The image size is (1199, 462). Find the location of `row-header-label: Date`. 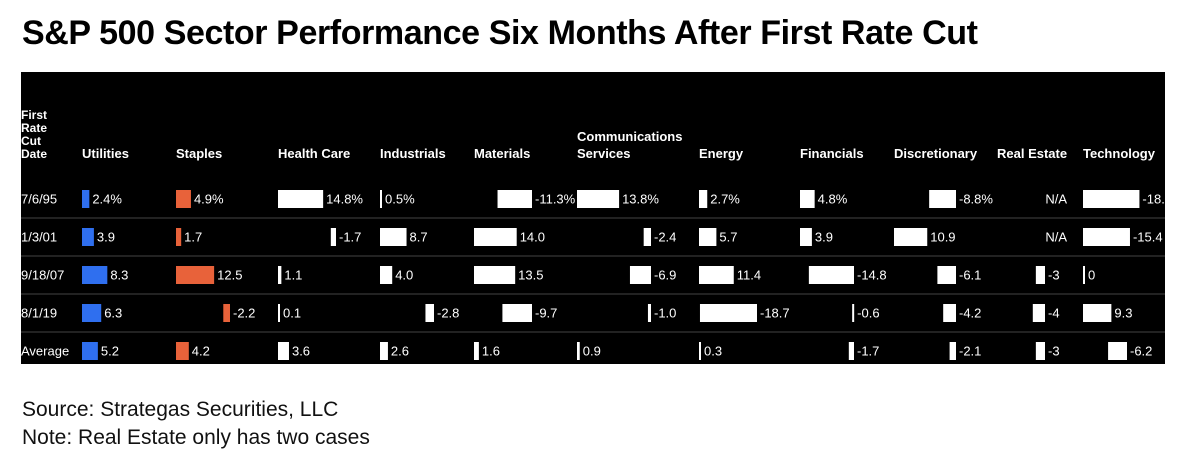

row-header-label: Date is located at coordinates (34, 154).